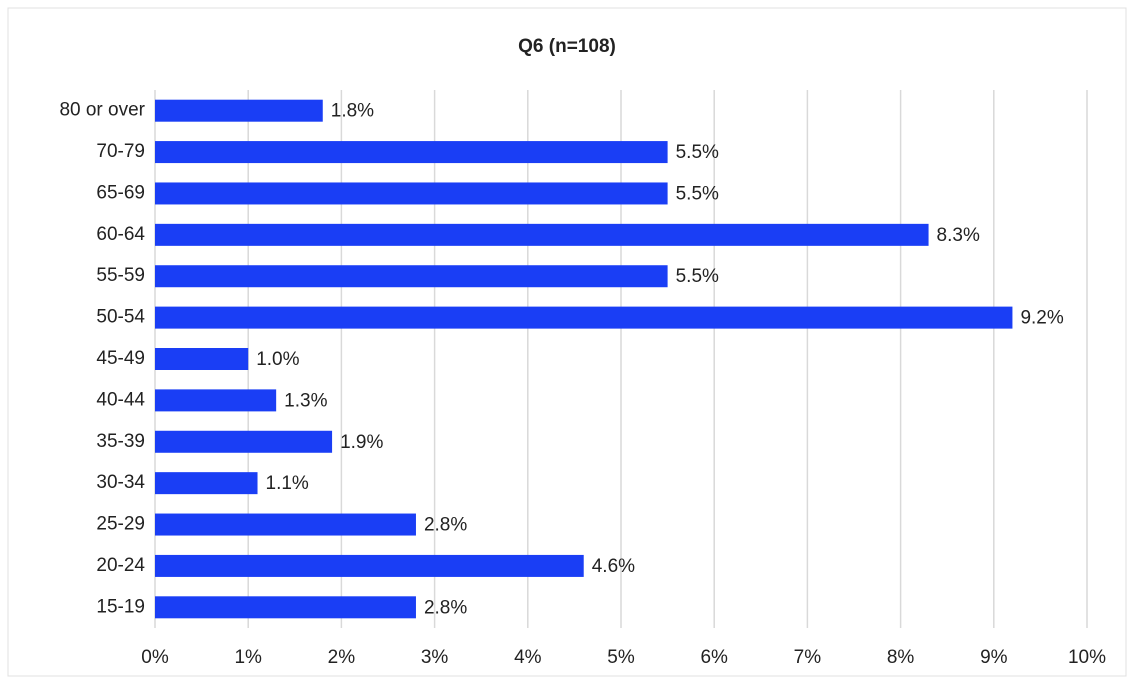 This screenshot has width=1134, height=682. What do you see at coordinates (994, 657) in the screenshot?
I see `x-tick-label: 9%` at bounding box center [994, 657].